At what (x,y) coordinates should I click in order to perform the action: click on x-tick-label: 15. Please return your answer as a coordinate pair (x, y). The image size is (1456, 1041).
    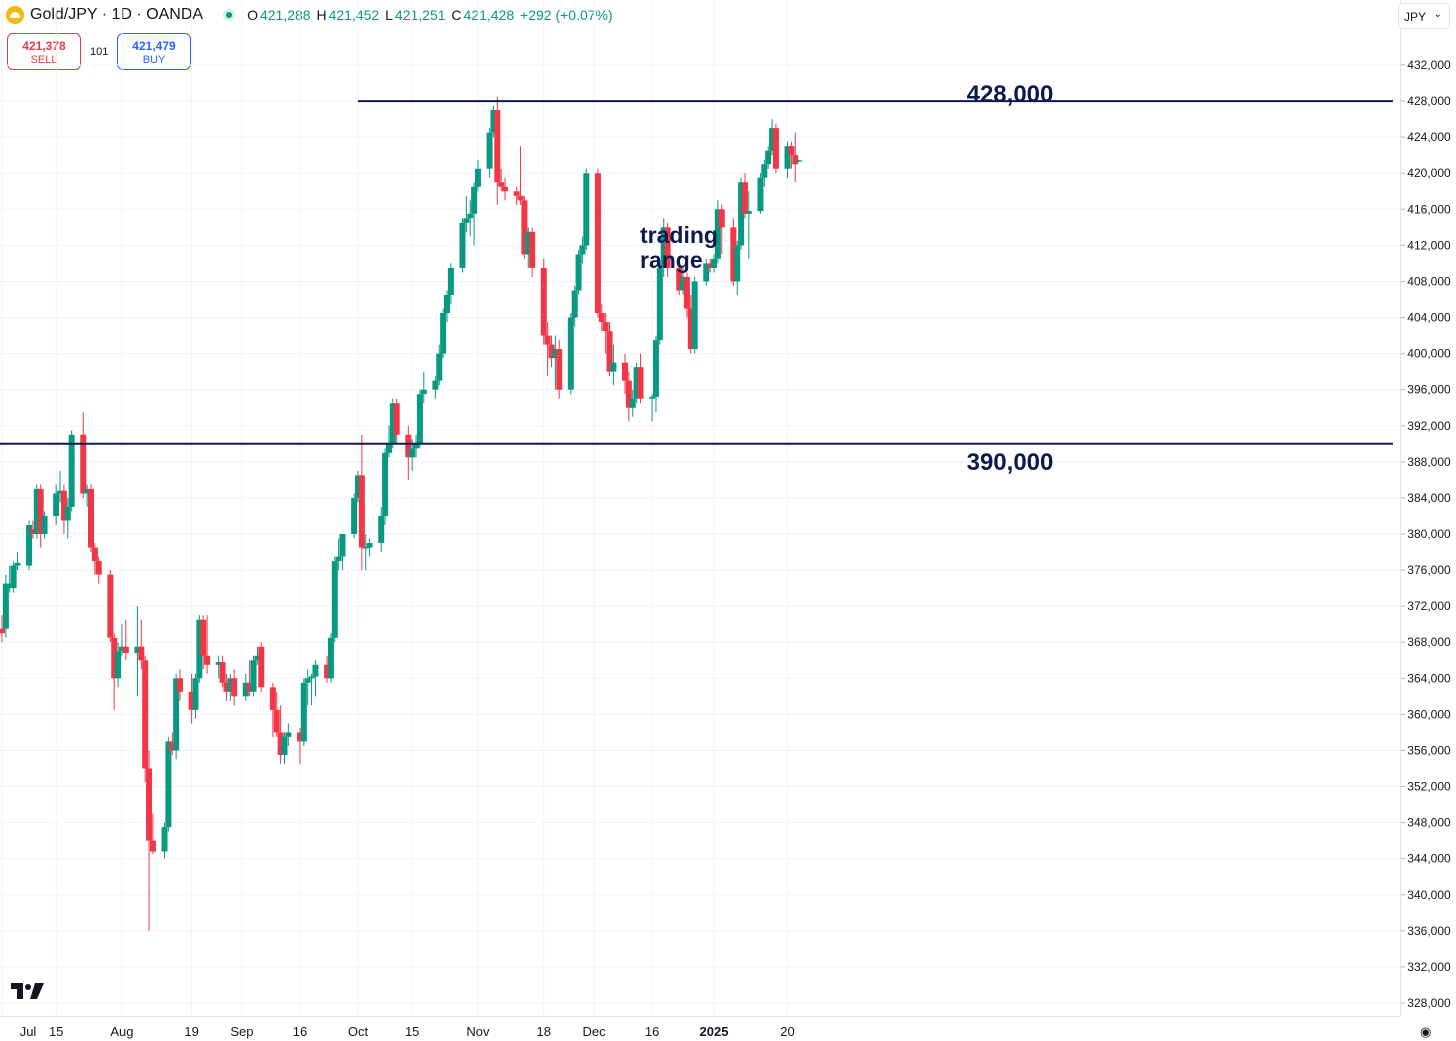
    Looking at the image, I should click on (56, 1031).